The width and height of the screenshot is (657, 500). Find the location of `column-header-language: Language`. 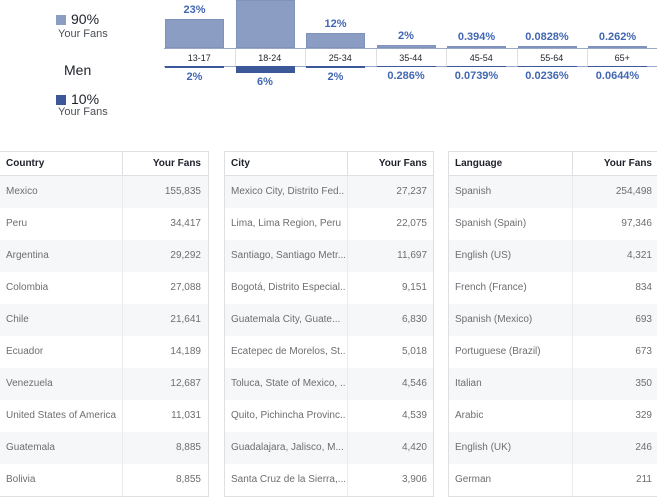

column-header-language: Language is located at coordinates (479, 163).